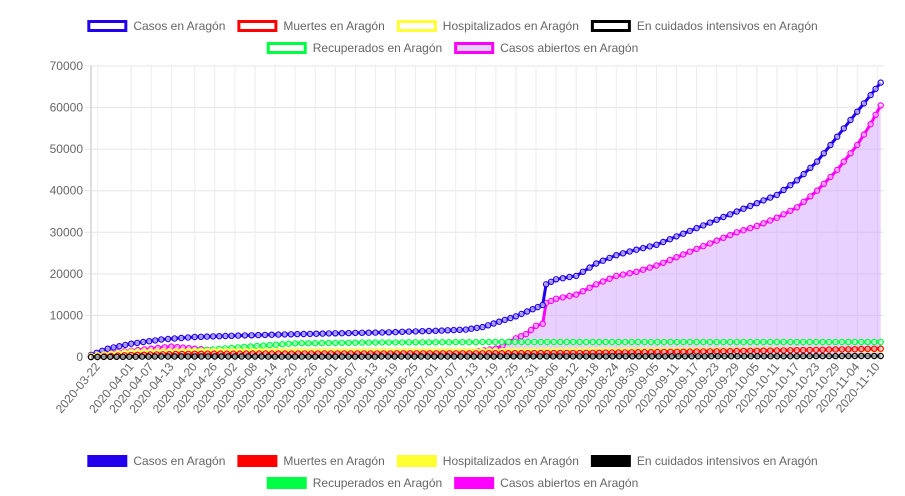 Image resolution: width=905 pixels, height=496 pixels. What do you see at coordinates (333, 461) in the screenshot?
I see `legend-label: Muertes en Aragón` at bounding box center [333, 461].